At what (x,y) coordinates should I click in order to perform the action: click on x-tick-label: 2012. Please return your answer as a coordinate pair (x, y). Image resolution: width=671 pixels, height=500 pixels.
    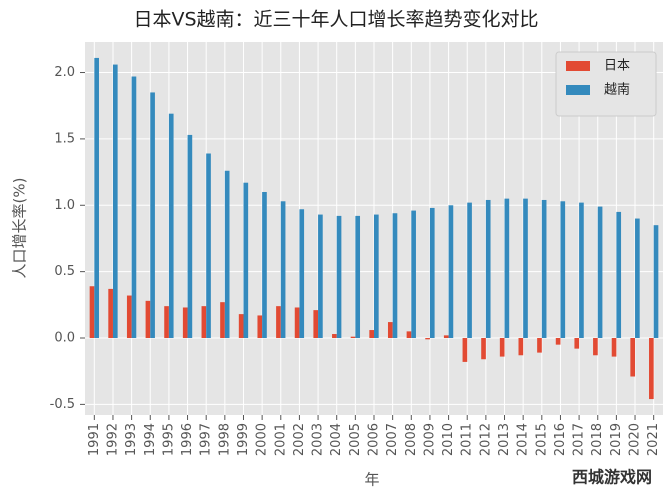
    Looking at the image, I should click on (485, 439).